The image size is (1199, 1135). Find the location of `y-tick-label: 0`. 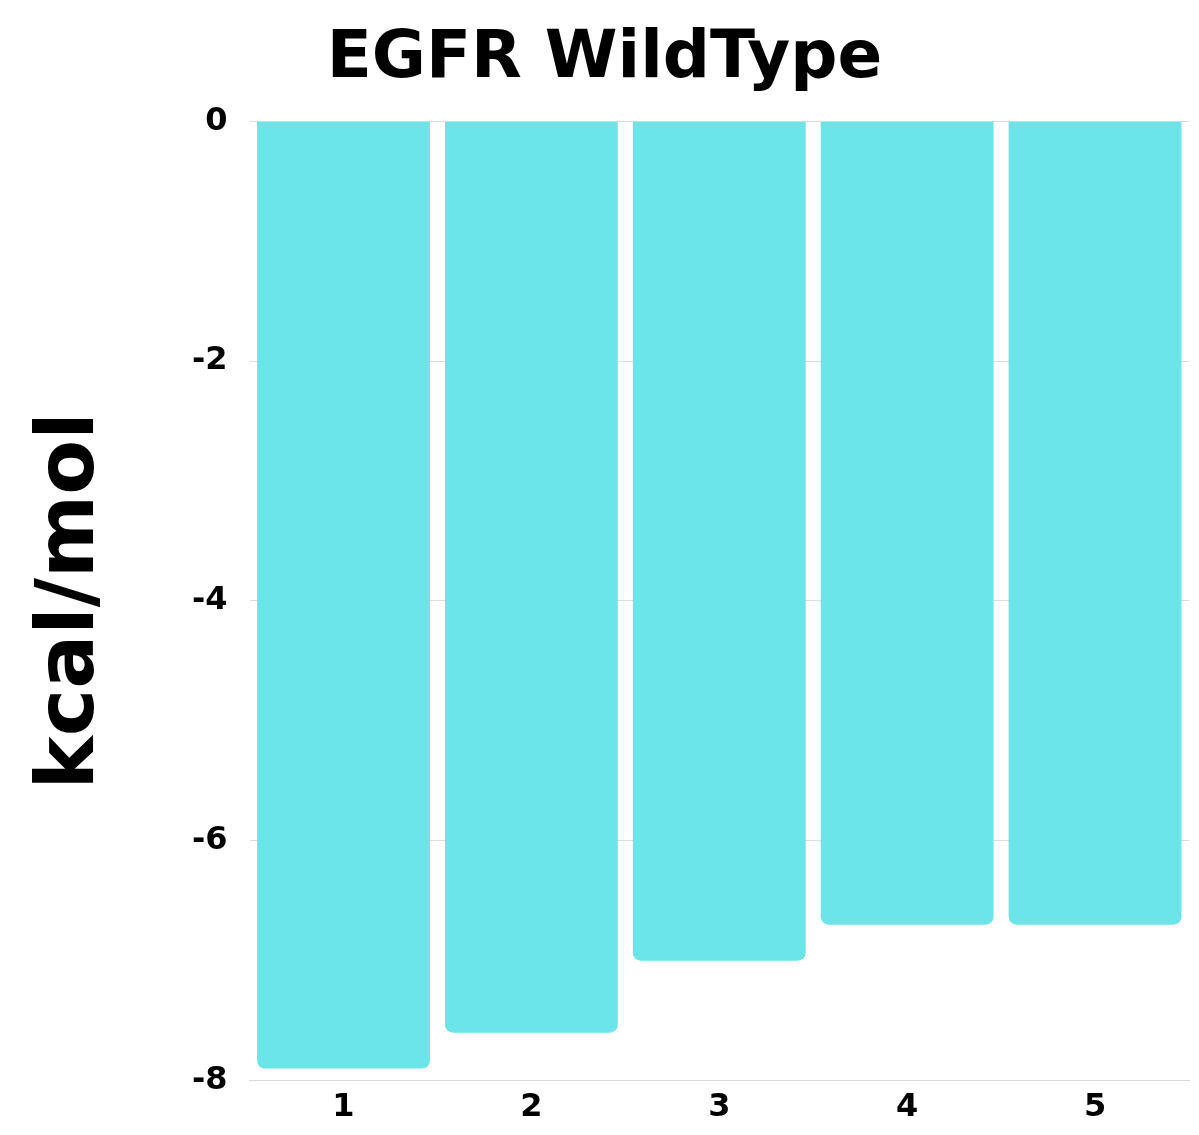

y-tick-label: 0 is located at coordinates (216, 118).